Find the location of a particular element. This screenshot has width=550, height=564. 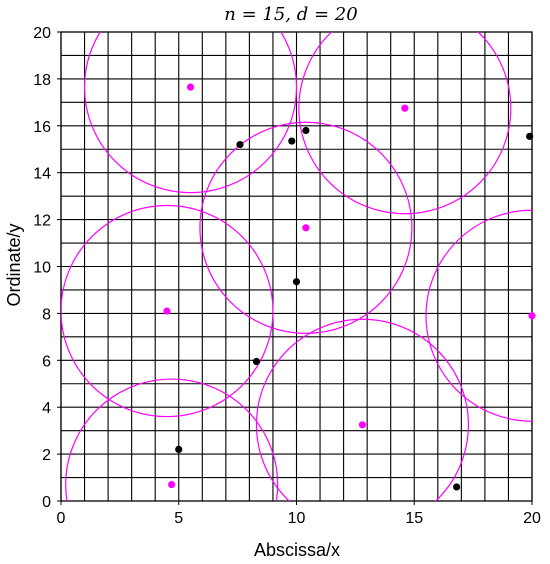

y-tick-label: 12 is located at coordinates (42, 221).